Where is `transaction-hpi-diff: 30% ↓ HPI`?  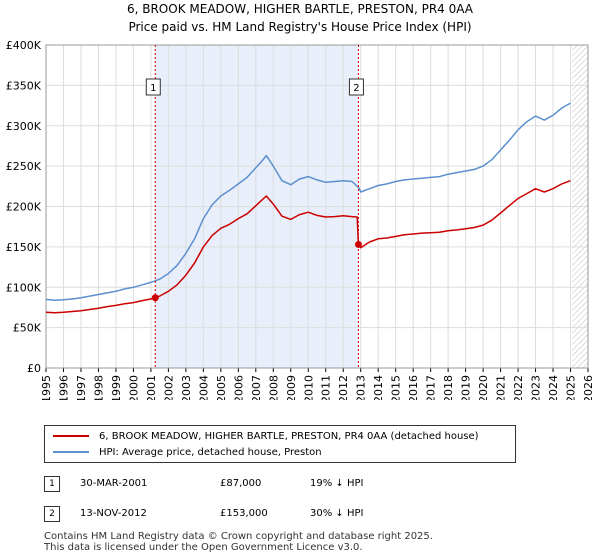 transaction-hpi-diff: 30% ↓ HPI is located at coordinates (337, 513).